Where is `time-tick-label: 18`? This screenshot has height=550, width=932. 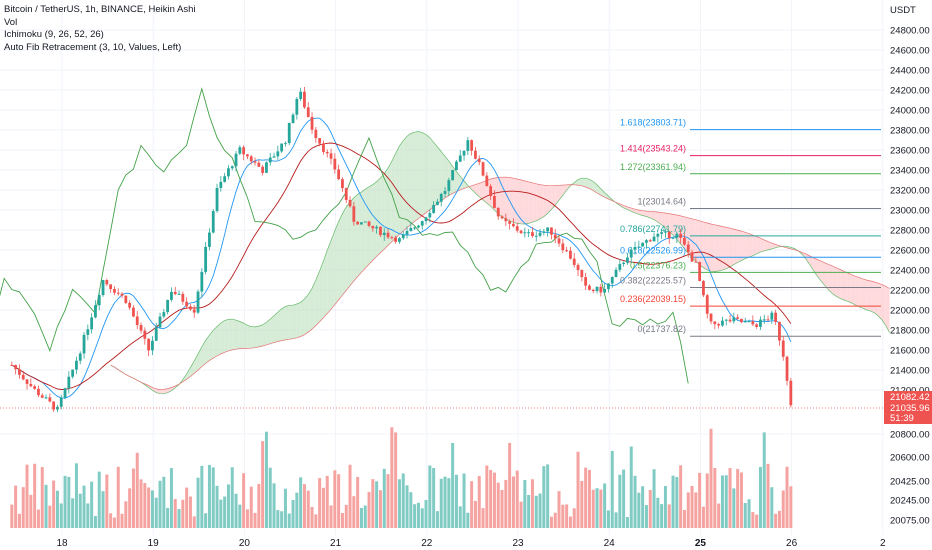
time-tick-label: 18 is located at coordinates (62, 543).